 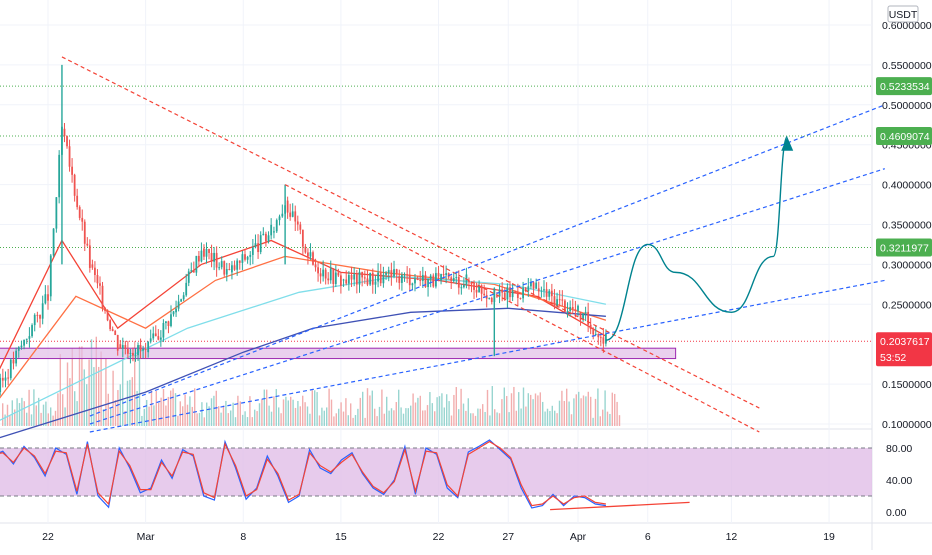 What do you see at coordinates (907, 66) in the screenshot?
I see `price-axis-tick-label: 0.5500000` at bounding box center [907, 66].